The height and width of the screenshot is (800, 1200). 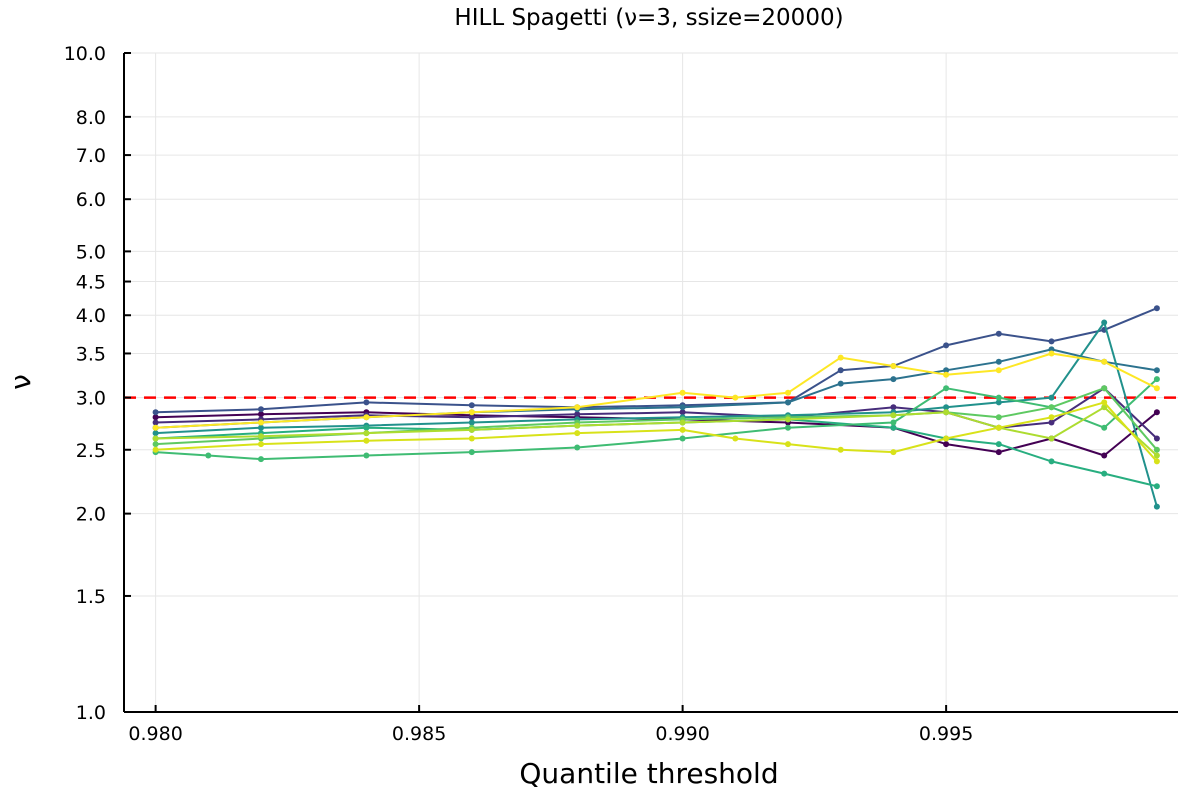 What do you see at coordinates (91, 118) in the screenshot?
I see `y-tick-label: 8.0` at bounding box center [91, 118].